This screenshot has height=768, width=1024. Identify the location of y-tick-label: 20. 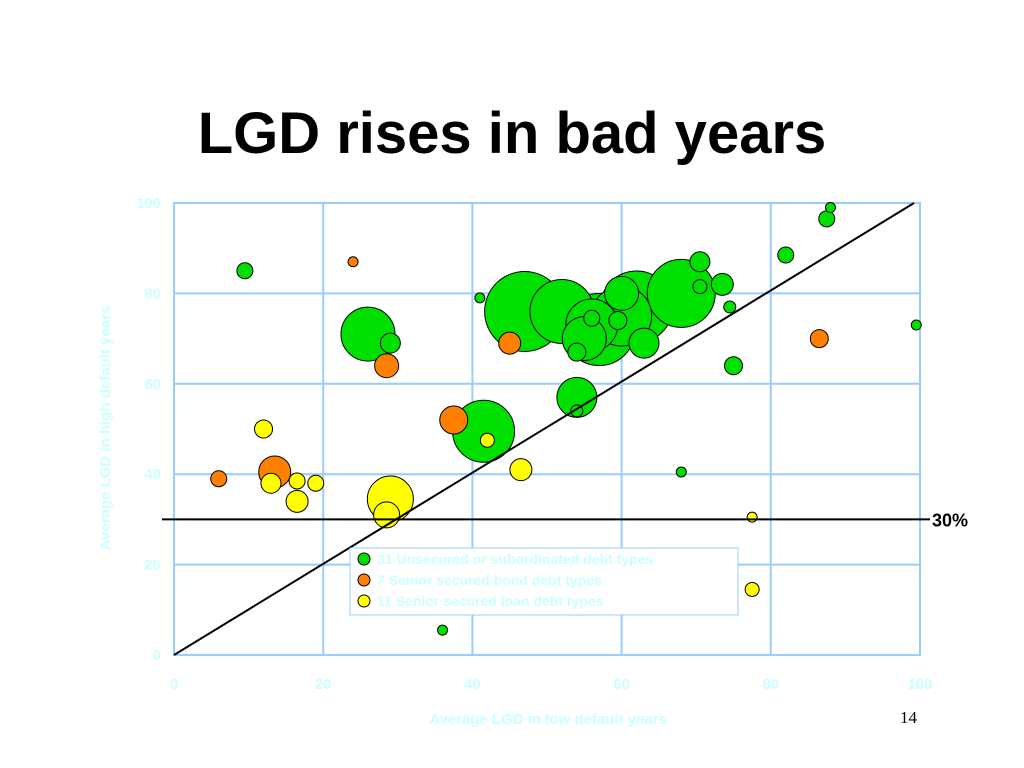
(152, 565).